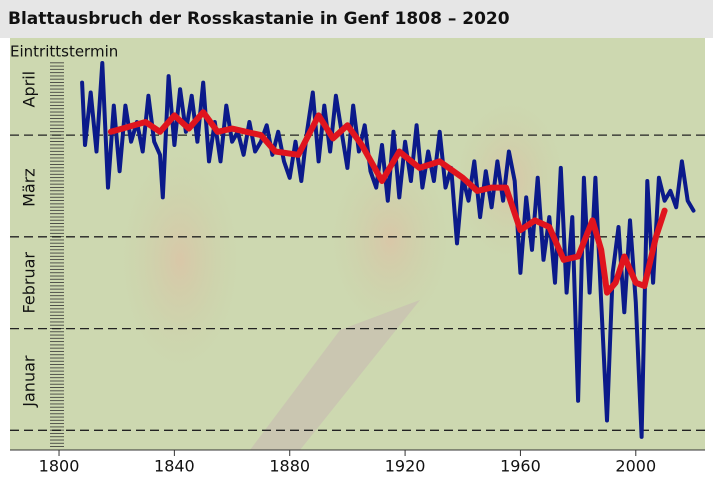  What do you see at coordinates (29, 89) in the screenshot?
I see `y-tick-label: April` at bounding box center [29, 89].